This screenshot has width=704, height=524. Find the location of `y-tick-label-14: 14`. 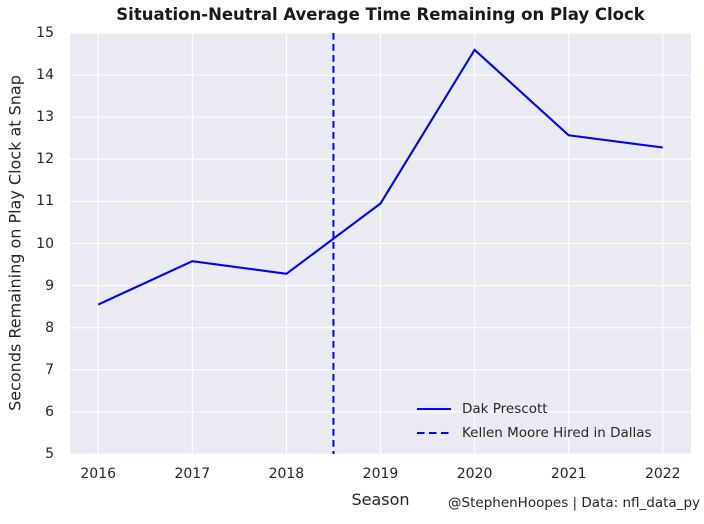

y-tick-label-14: 14 is located at coordinates (45, 75).